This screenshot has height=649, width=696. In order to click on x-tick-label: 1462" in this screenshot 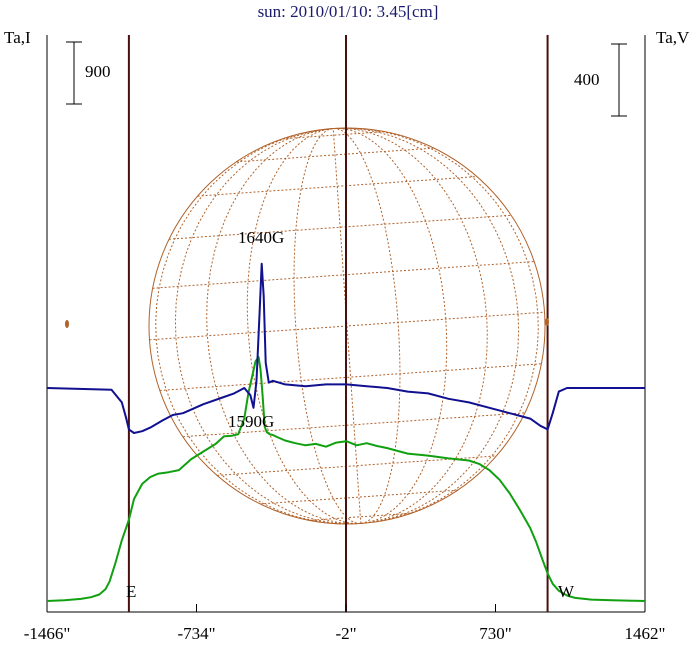, I will do `click(645, 633)`.